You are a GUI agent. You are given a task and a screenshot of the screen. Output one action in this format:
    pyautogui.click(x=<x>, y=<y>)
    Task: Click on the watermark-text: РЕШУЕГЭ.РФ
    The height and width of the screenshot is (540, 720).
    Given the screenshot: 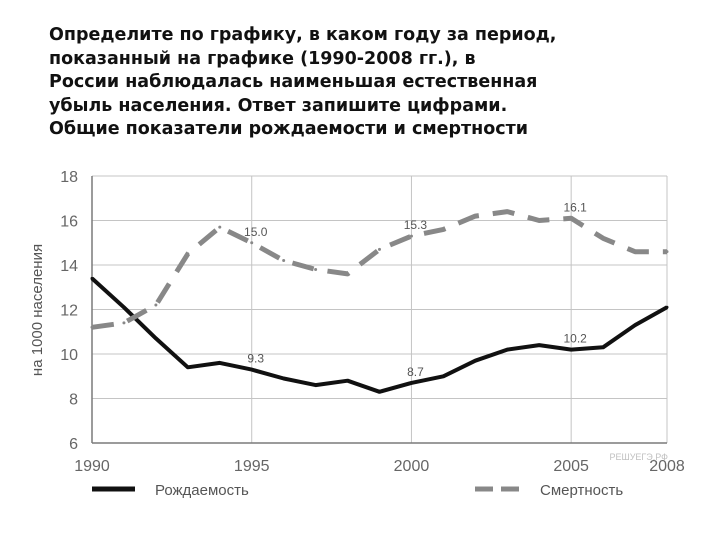 What is the action you would take?
    pyautogui.click(x=638, y=457)
    